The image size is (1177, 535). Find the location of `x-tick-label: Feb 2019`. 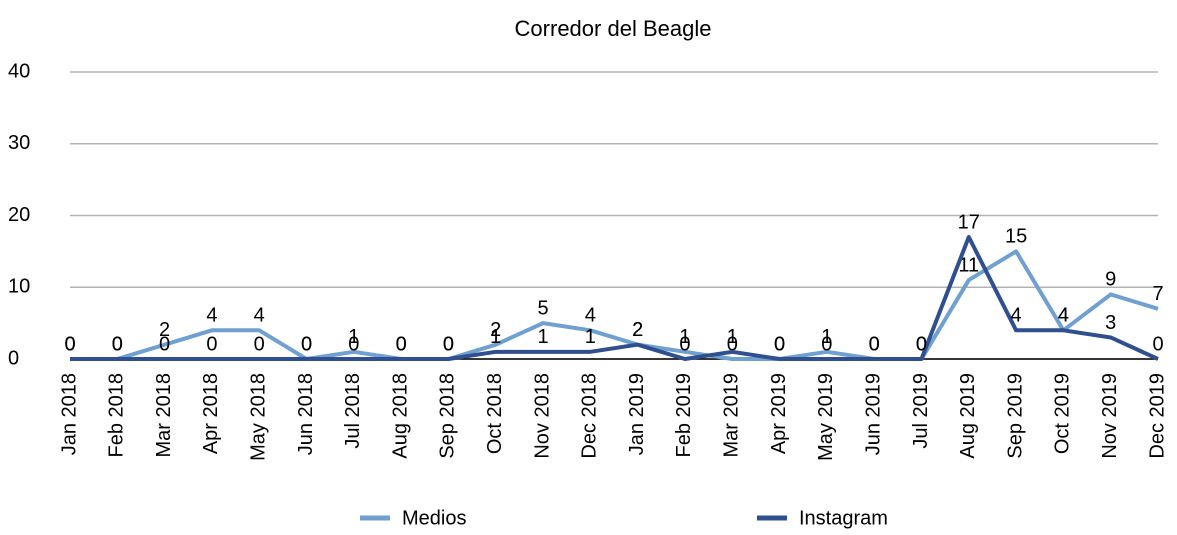

x-tick-label: Feb 2019 is located at coordinates (684, 415).